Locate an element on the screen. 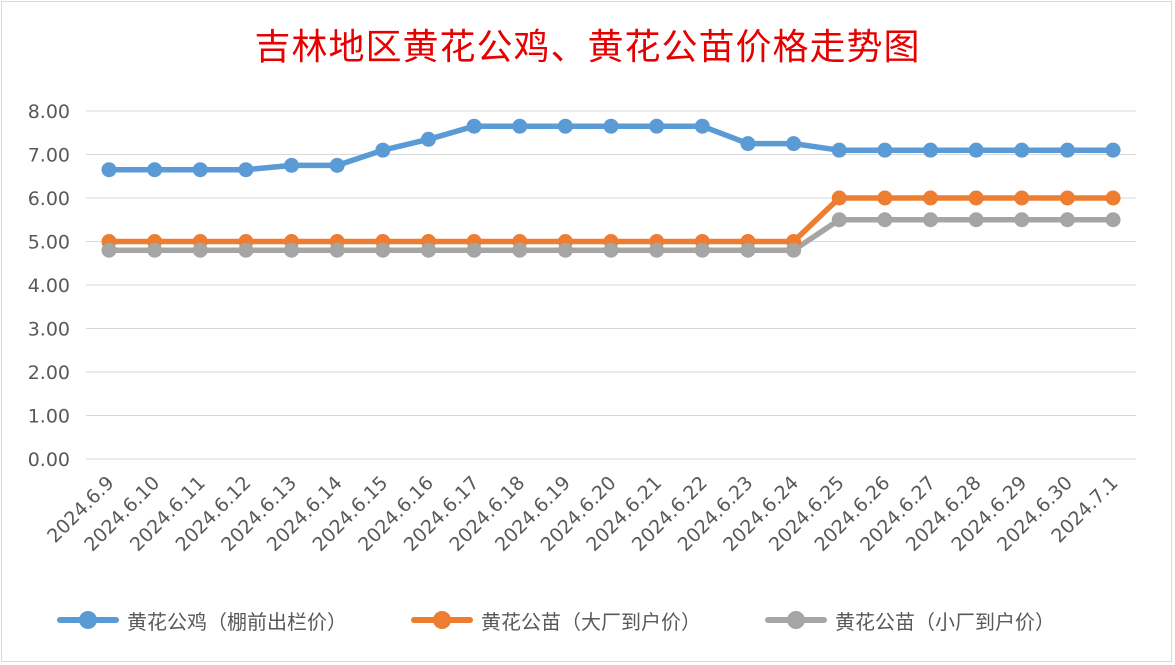 The width and height of the screenshot is (1175, 665). y-tick-label: 7.00 is located at coordinates (49, 156).